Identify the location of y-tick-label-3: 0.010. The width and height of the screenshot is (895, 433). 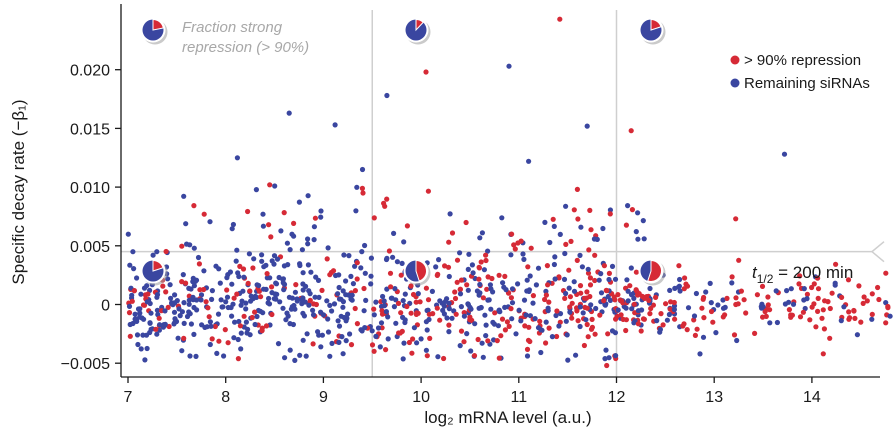
(90, 188).